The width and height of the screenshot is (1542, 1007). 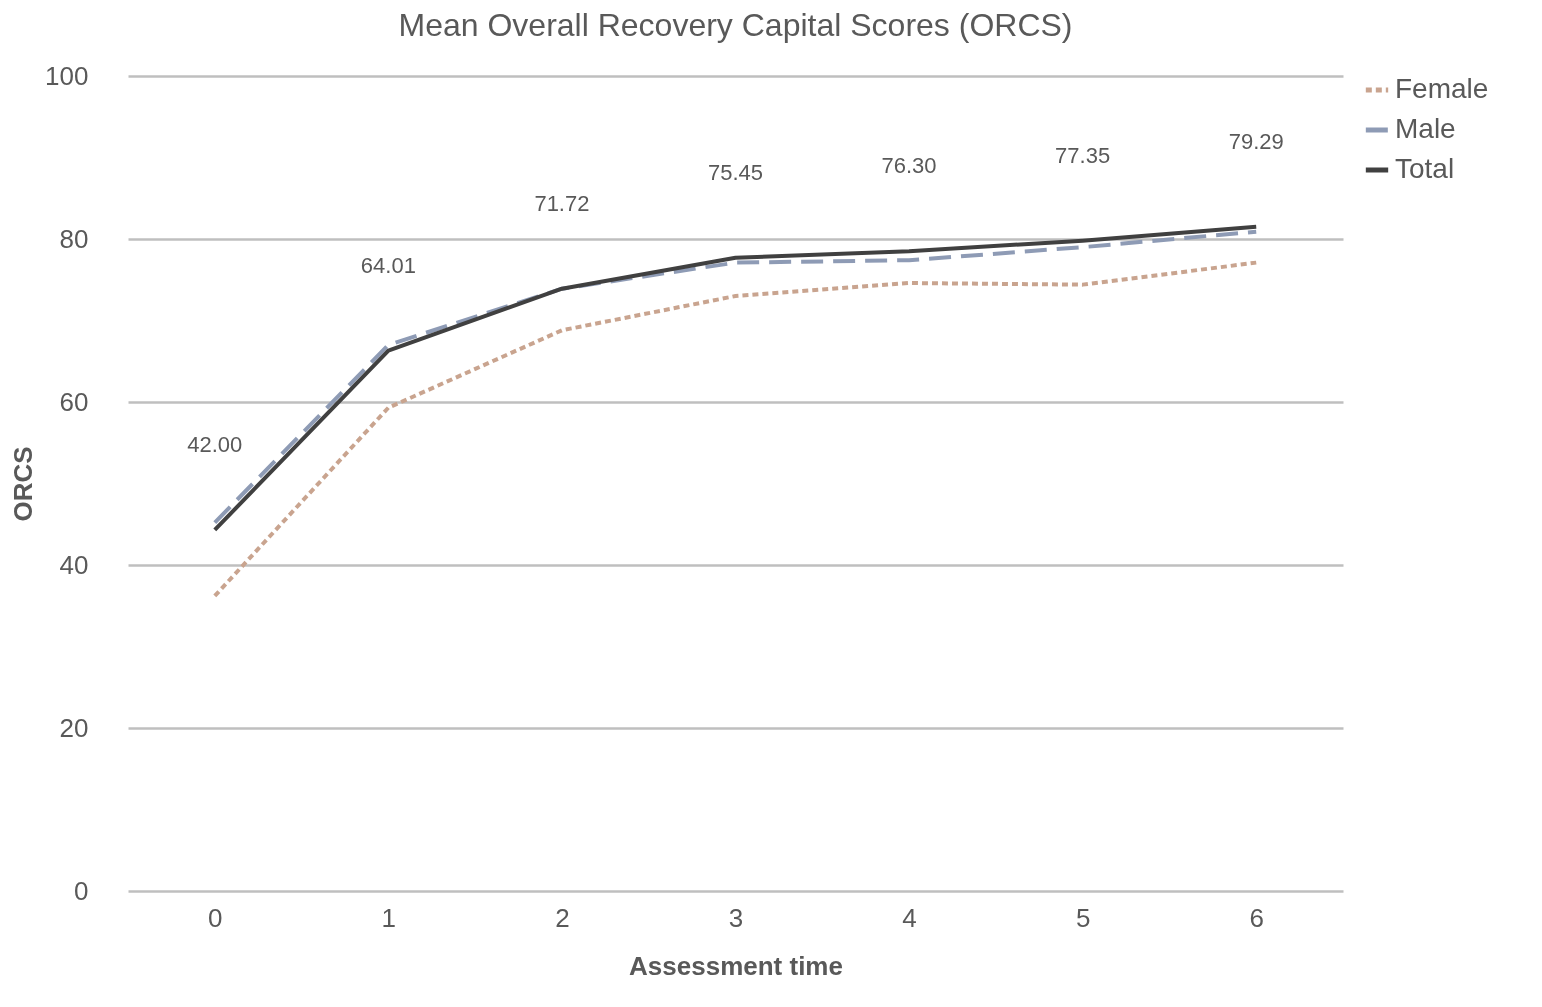 I want to click on x-tick-label: 2, so click(x=562, y=917).